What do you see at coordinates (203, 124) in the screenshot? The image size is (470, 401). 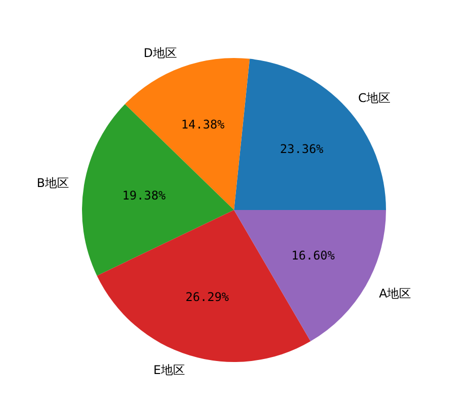 I see `data-label: 14.38%` at bounding box center [203, 124].